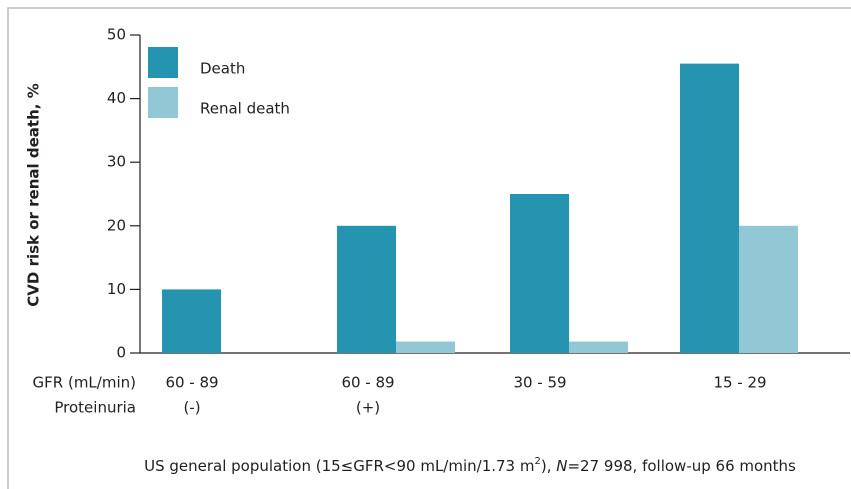  What do you see at coordinates (739, 383) in the screenshot?
I see `x-tick-label: 15 - 29` at bounding box center [739, 383].